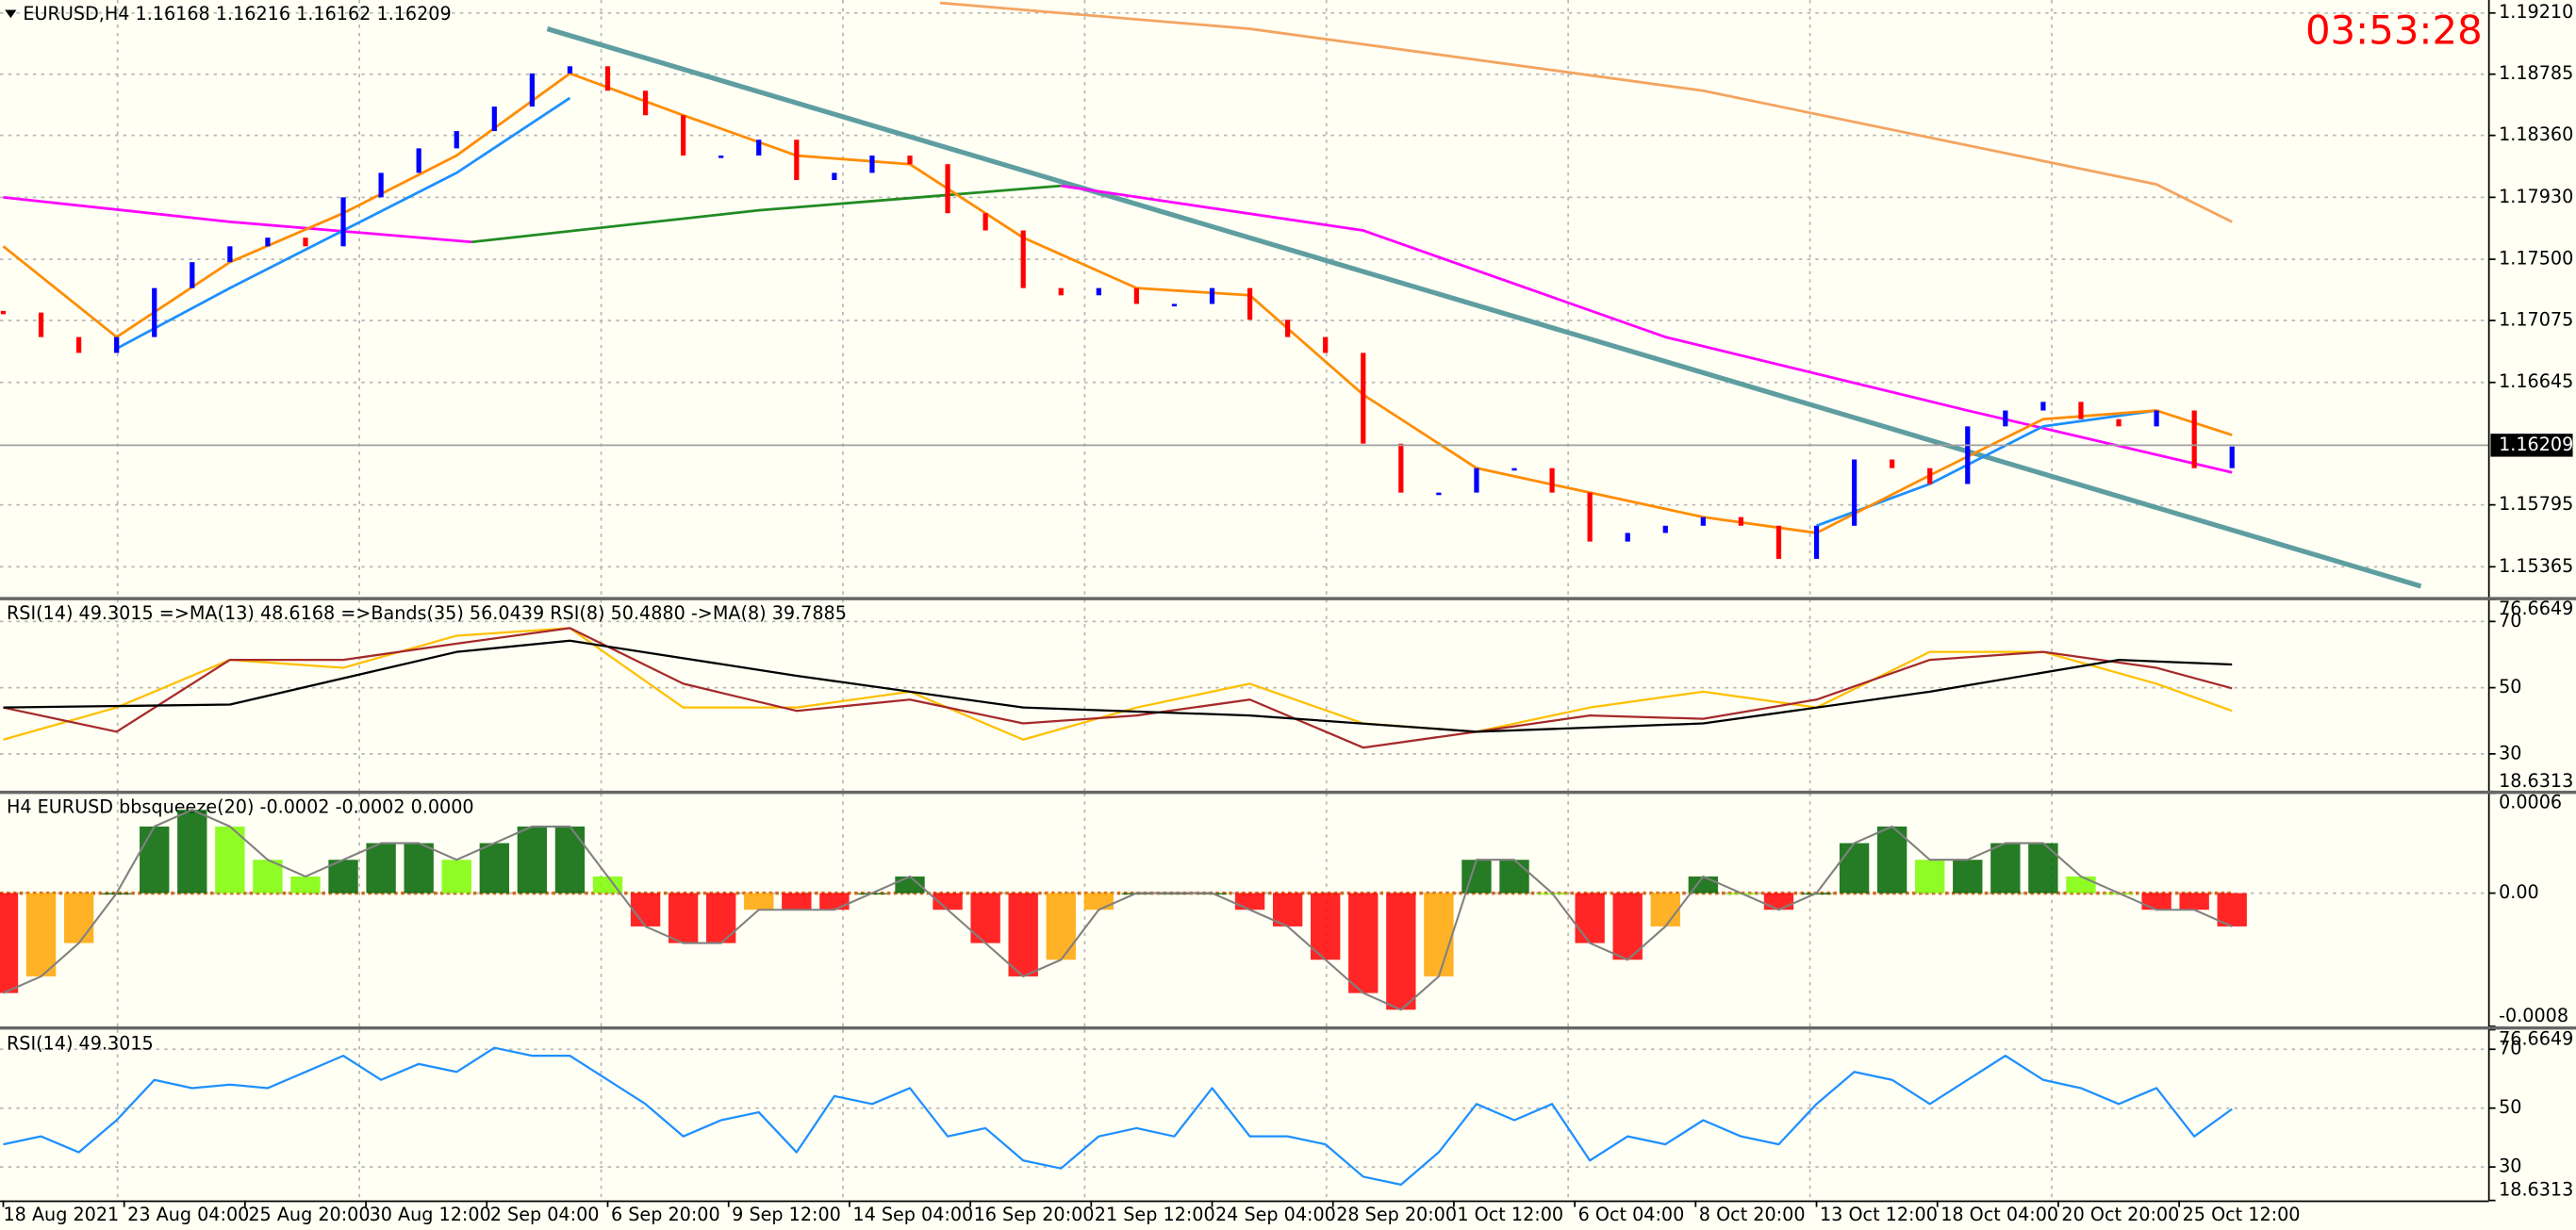 This screenshot has width=2576, height=1230. I want to click on x-tick-label: 6 Oct 04:00, so click(1631, 1215).